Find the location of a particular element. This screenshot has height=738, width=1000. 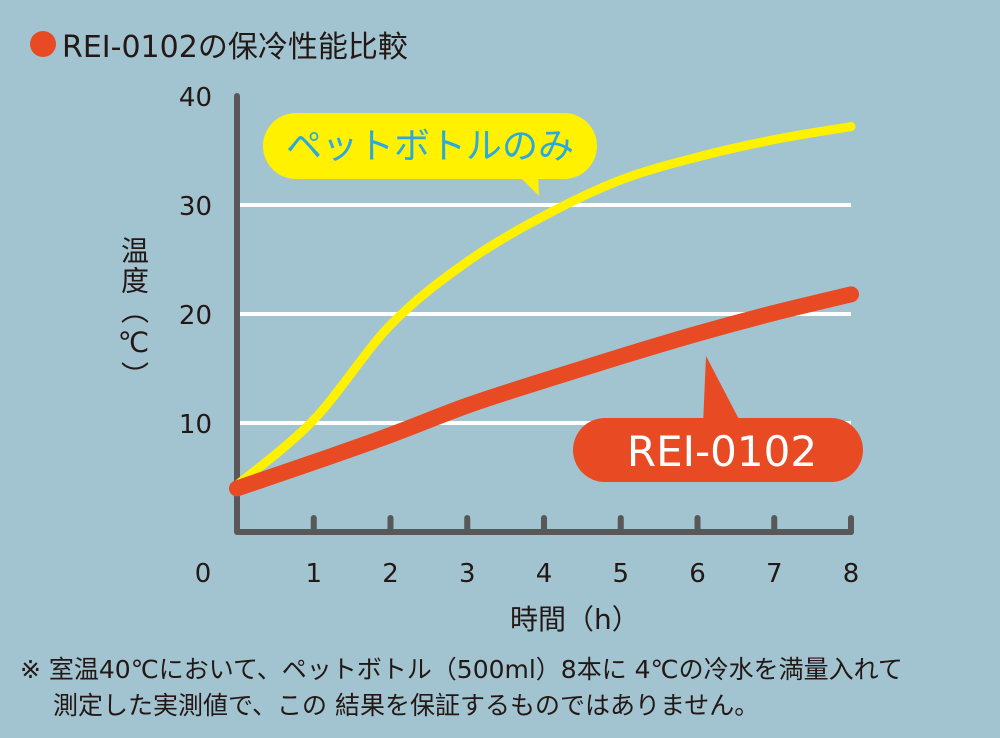

x-tick-label: 6 is located at coordinates (697, 574).